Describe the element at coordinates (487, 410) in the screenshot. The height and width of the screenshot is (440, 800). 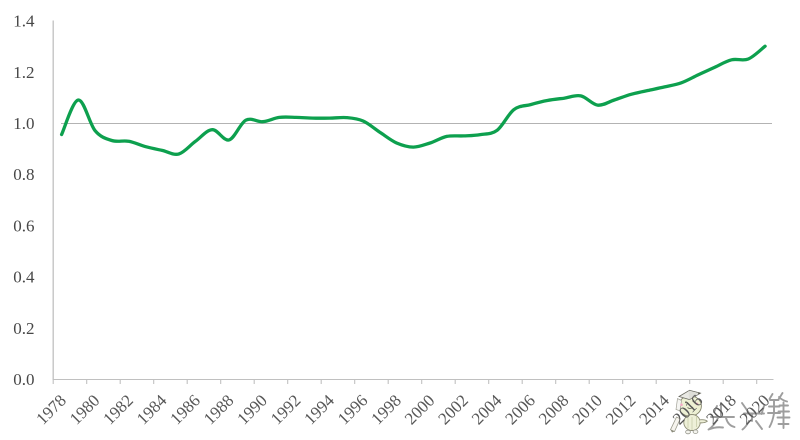
I see `svg-text: 2004` at that location.